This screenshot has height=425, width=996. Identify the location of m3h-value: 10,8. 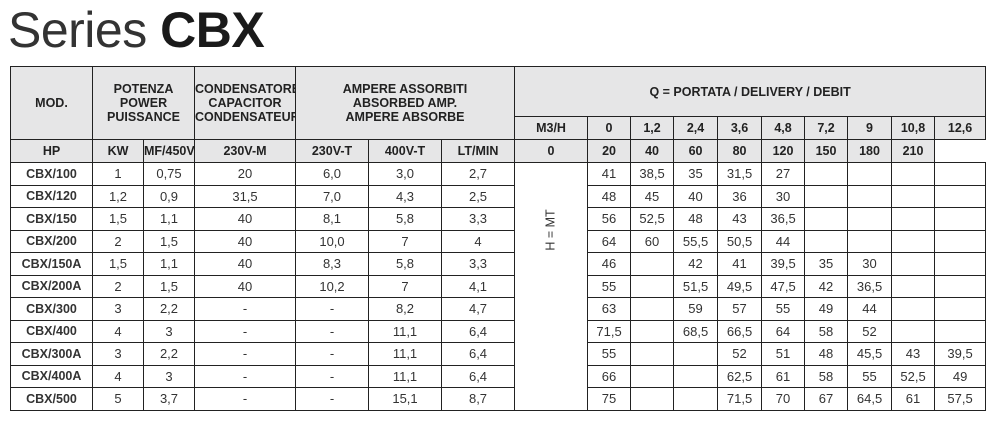
(913, 128).